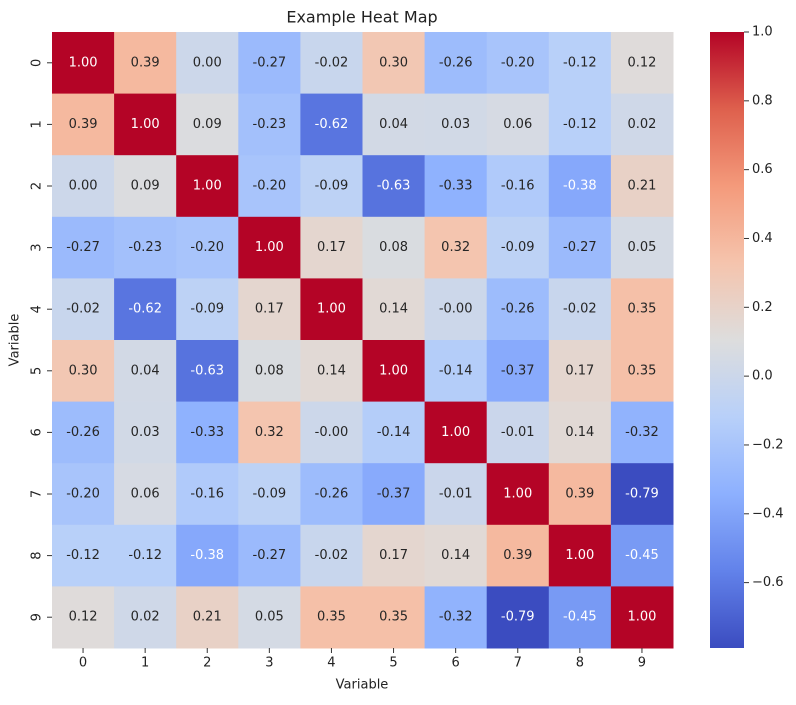 Image resolution: width=796 pixels, height=705 pixels. What do you see at coordinates (642, 663) in the screenshot?
I see `x-tick-label: 9` at bounding box center [642, 663].